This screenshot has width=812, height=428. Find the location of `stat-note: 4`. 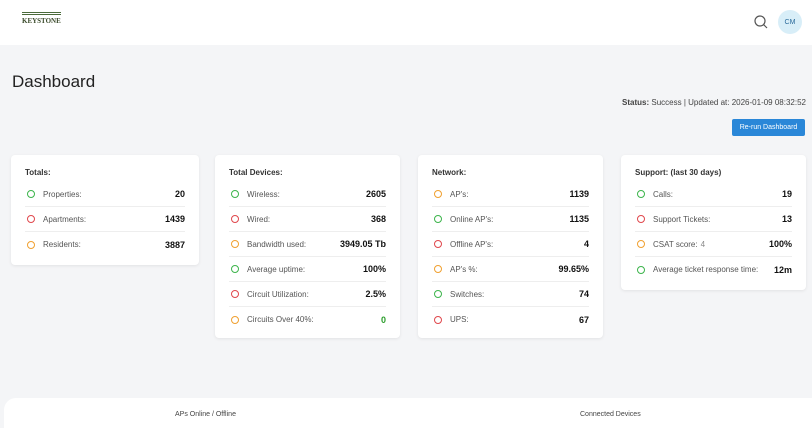

stat-note: 4 is located at coordinates (703, 244).